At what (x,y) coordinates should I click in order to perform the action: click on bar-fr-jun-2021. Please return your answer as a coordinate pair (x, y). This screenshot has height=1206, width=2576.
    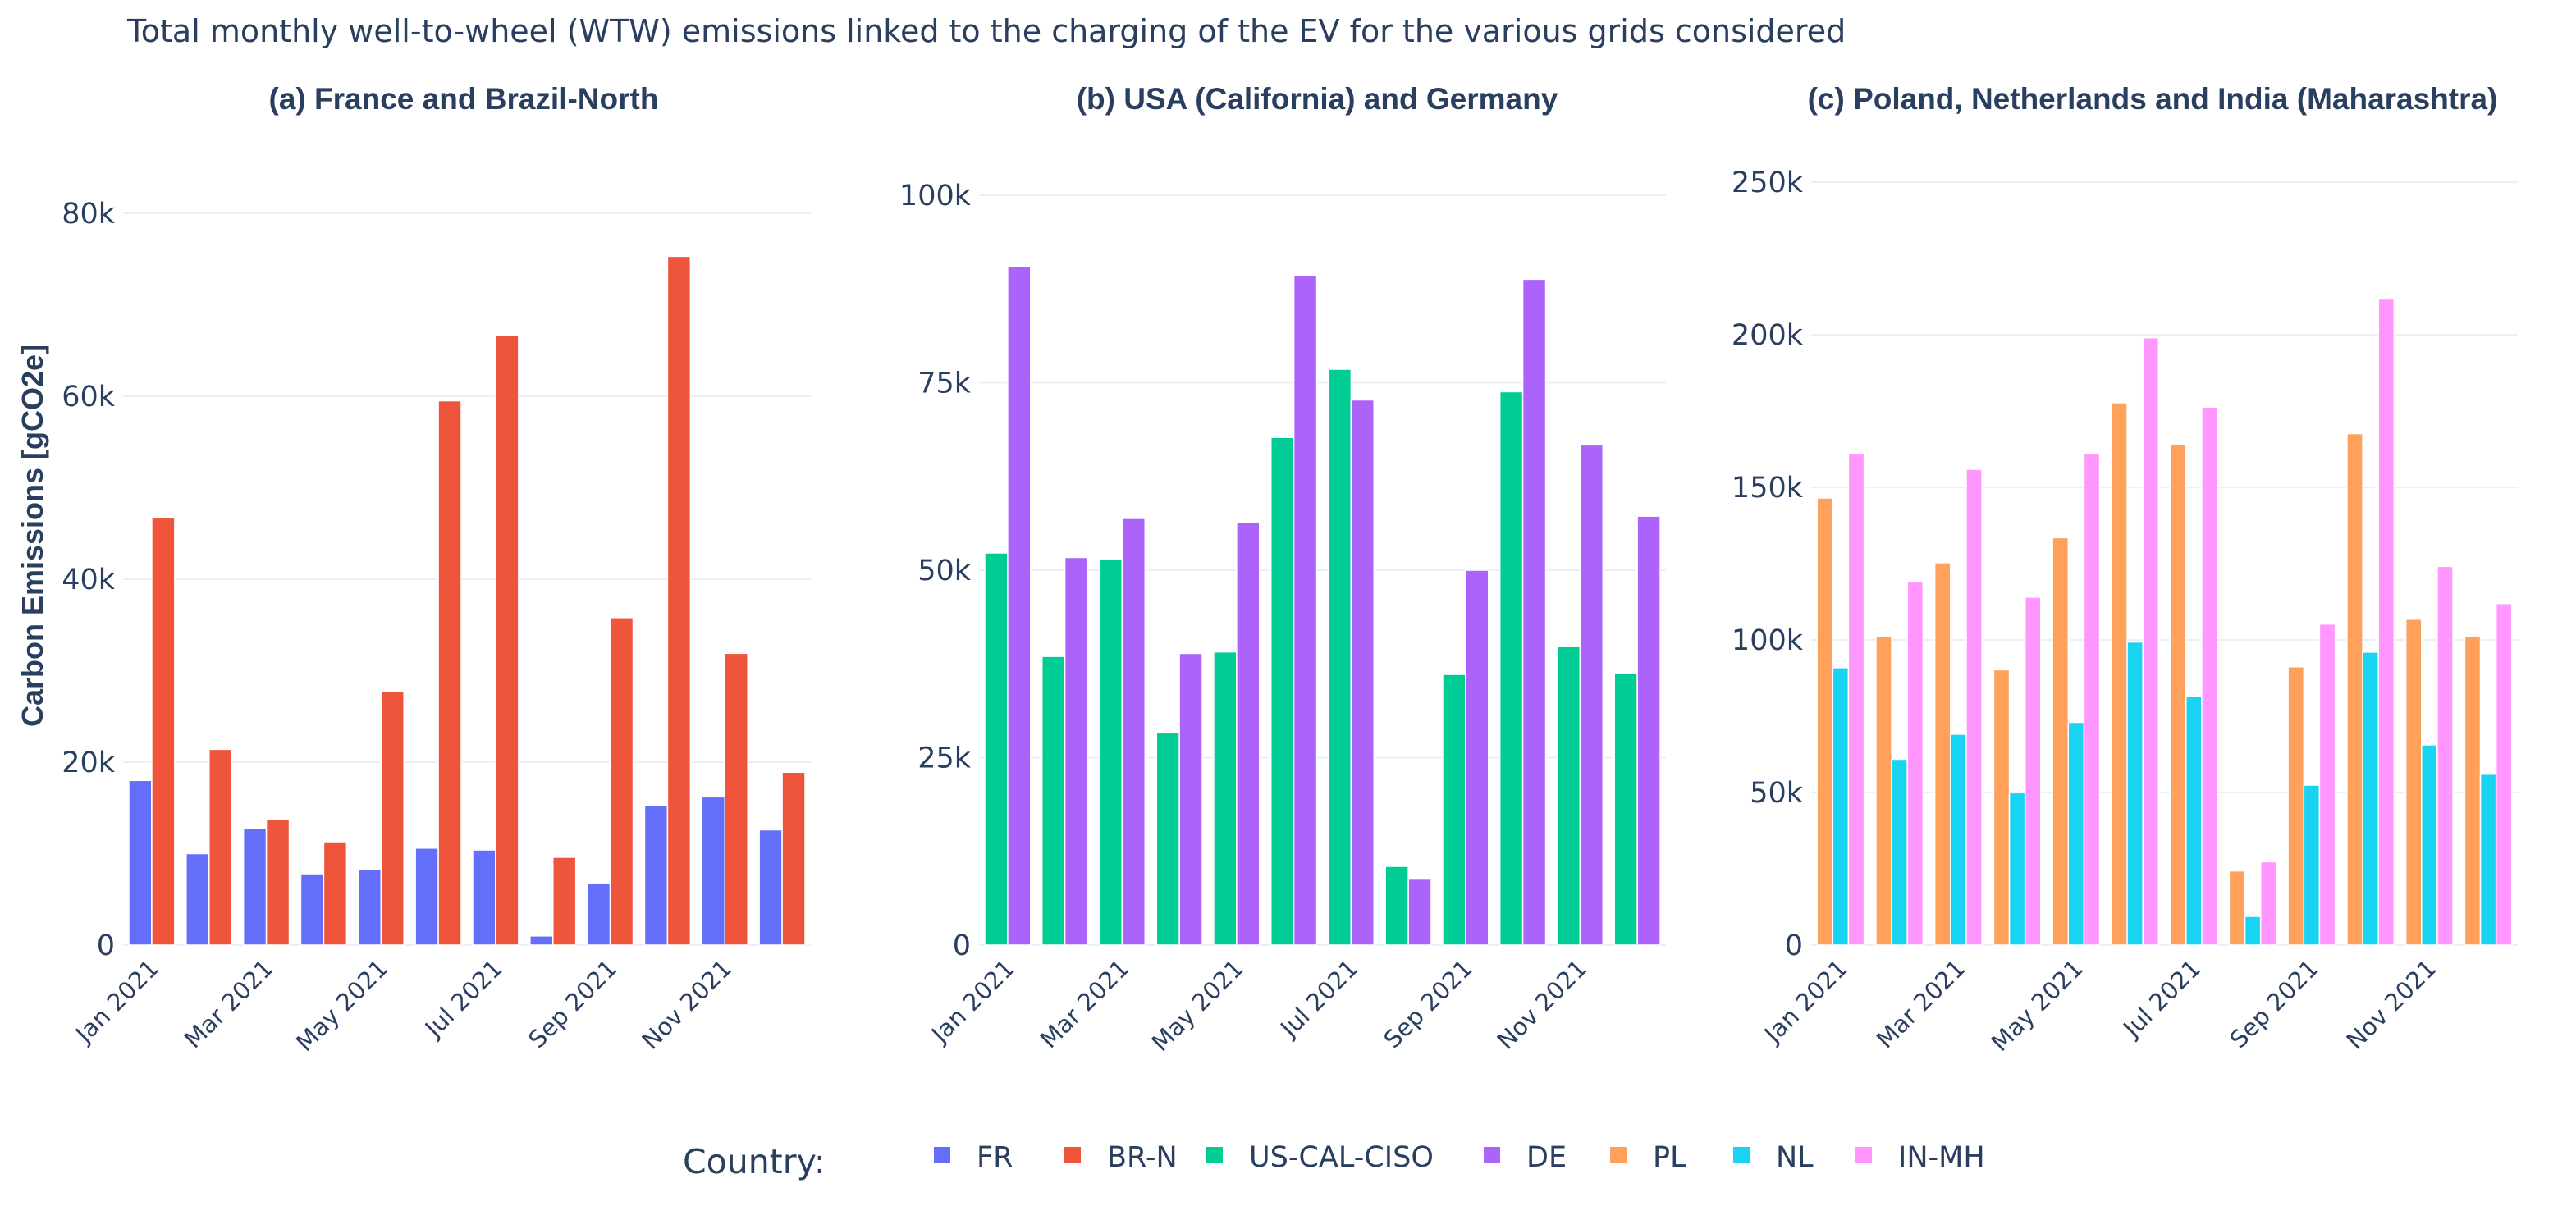
    Looking at the image, I should click on (426, 896).